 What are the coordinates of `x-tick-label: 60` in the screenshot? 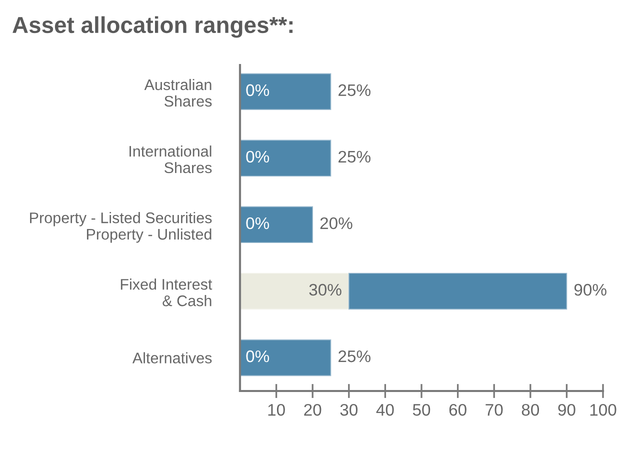 It's located at (457, 410).